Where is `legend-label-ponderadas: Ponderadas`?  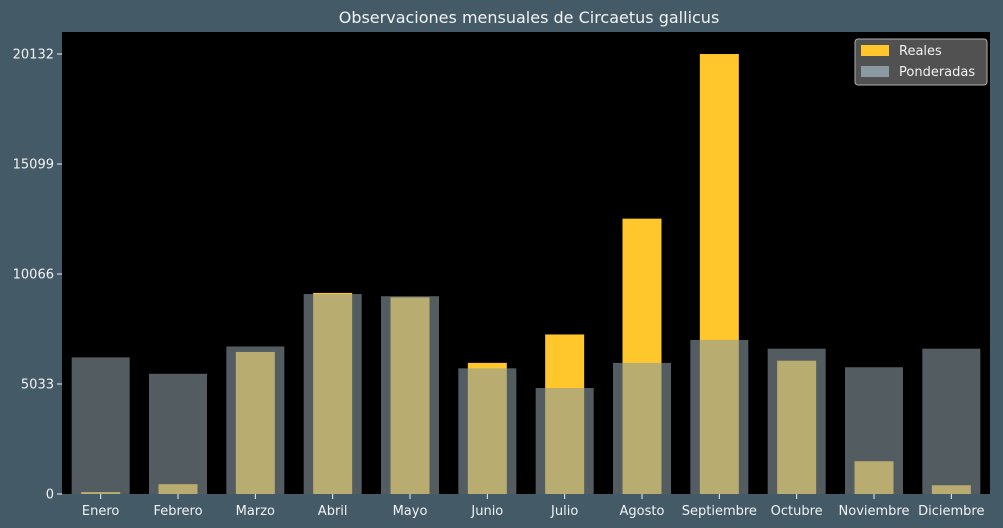 legend-label-ponderadas: Ponderadas is located at coordinates (937, 72).